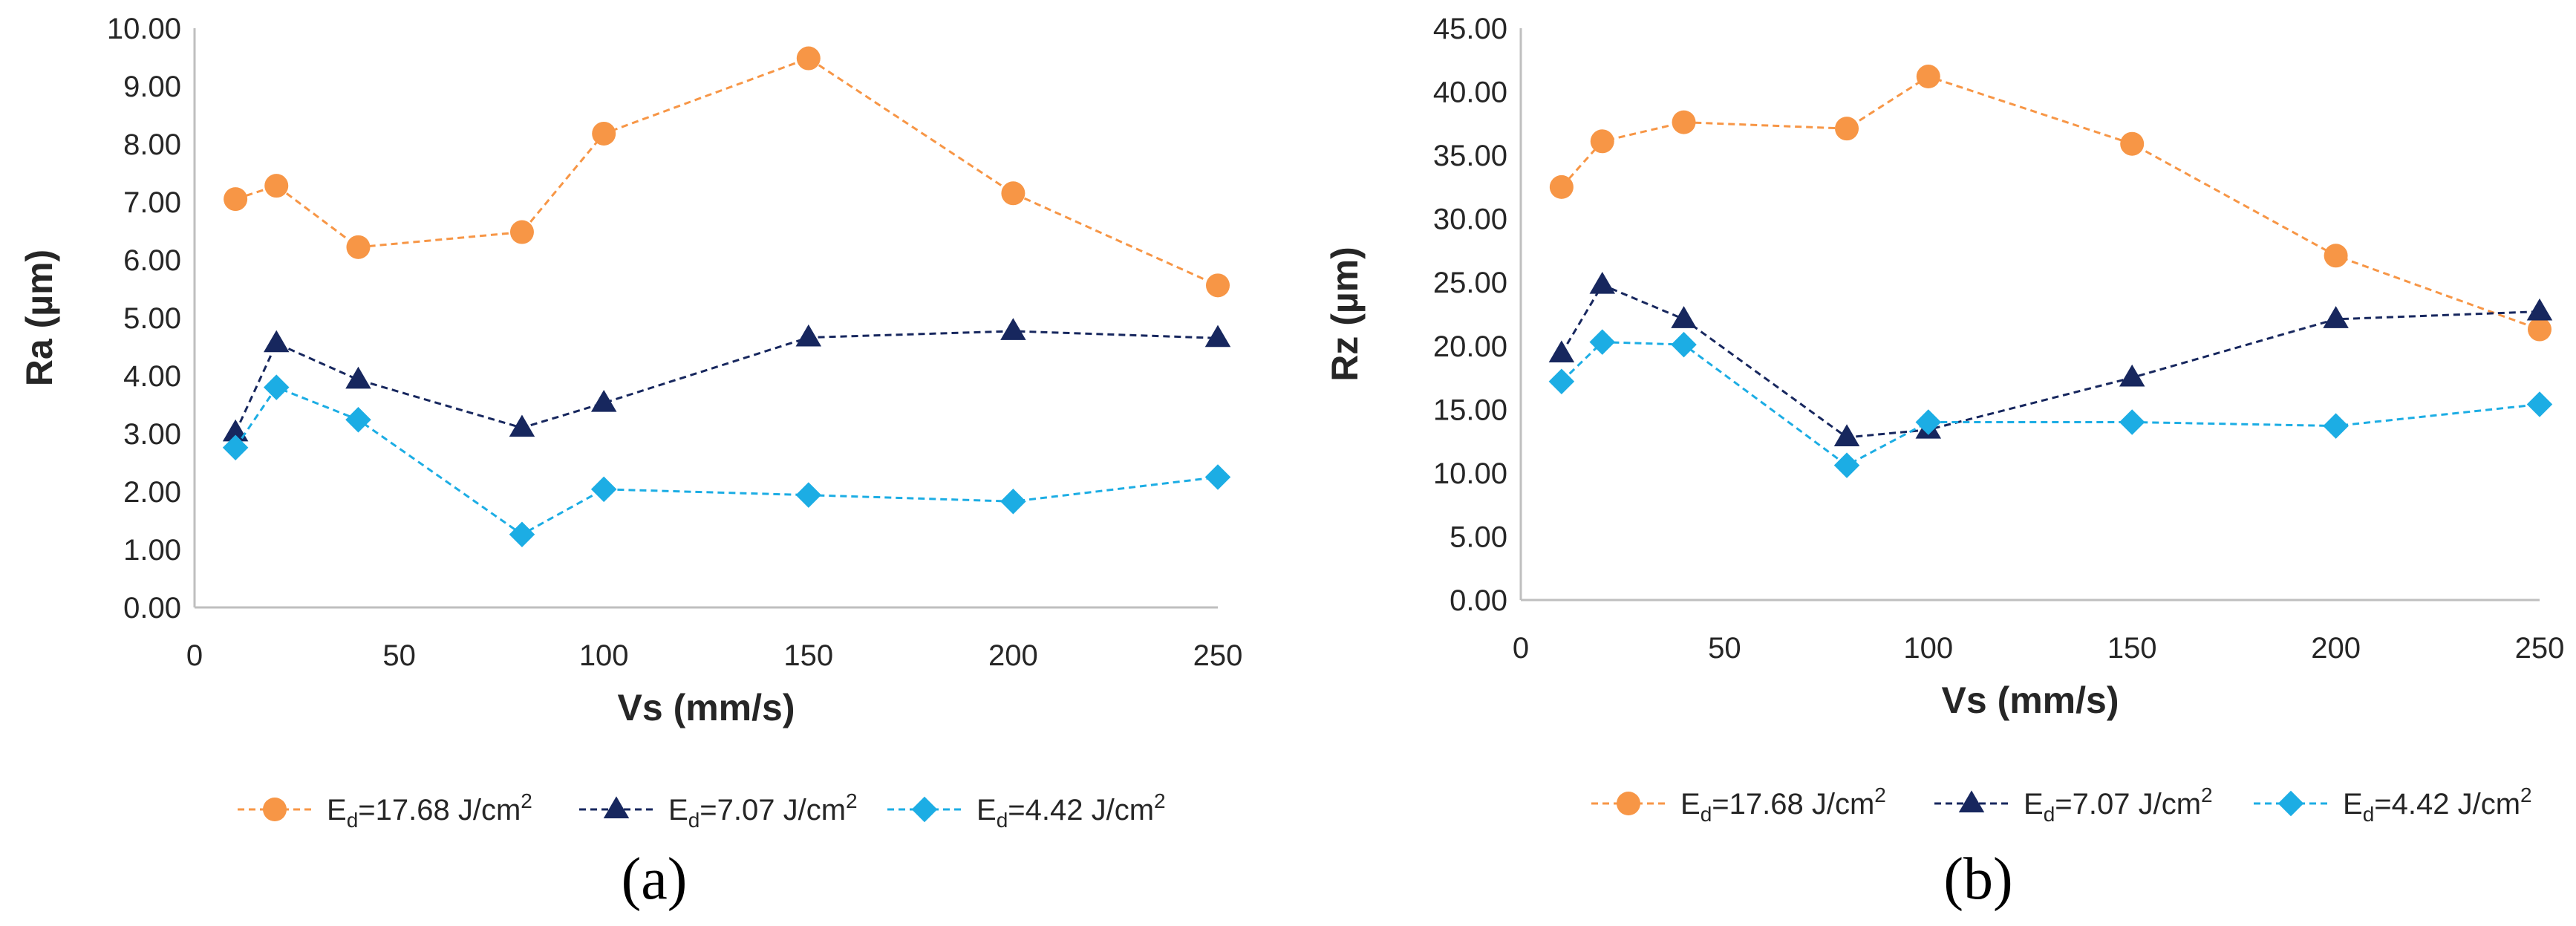 This screenshot has height=926, width=2576. I want to click on series-diamond, so click(2050, 404).